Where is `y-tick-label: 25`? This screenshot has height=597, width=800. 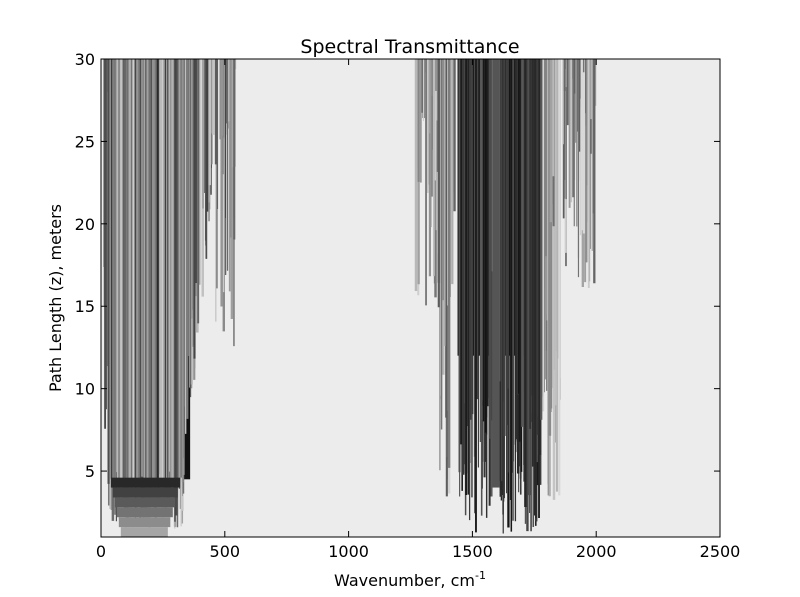
y-tick-label: 25 is located at coordinates (85, 141).